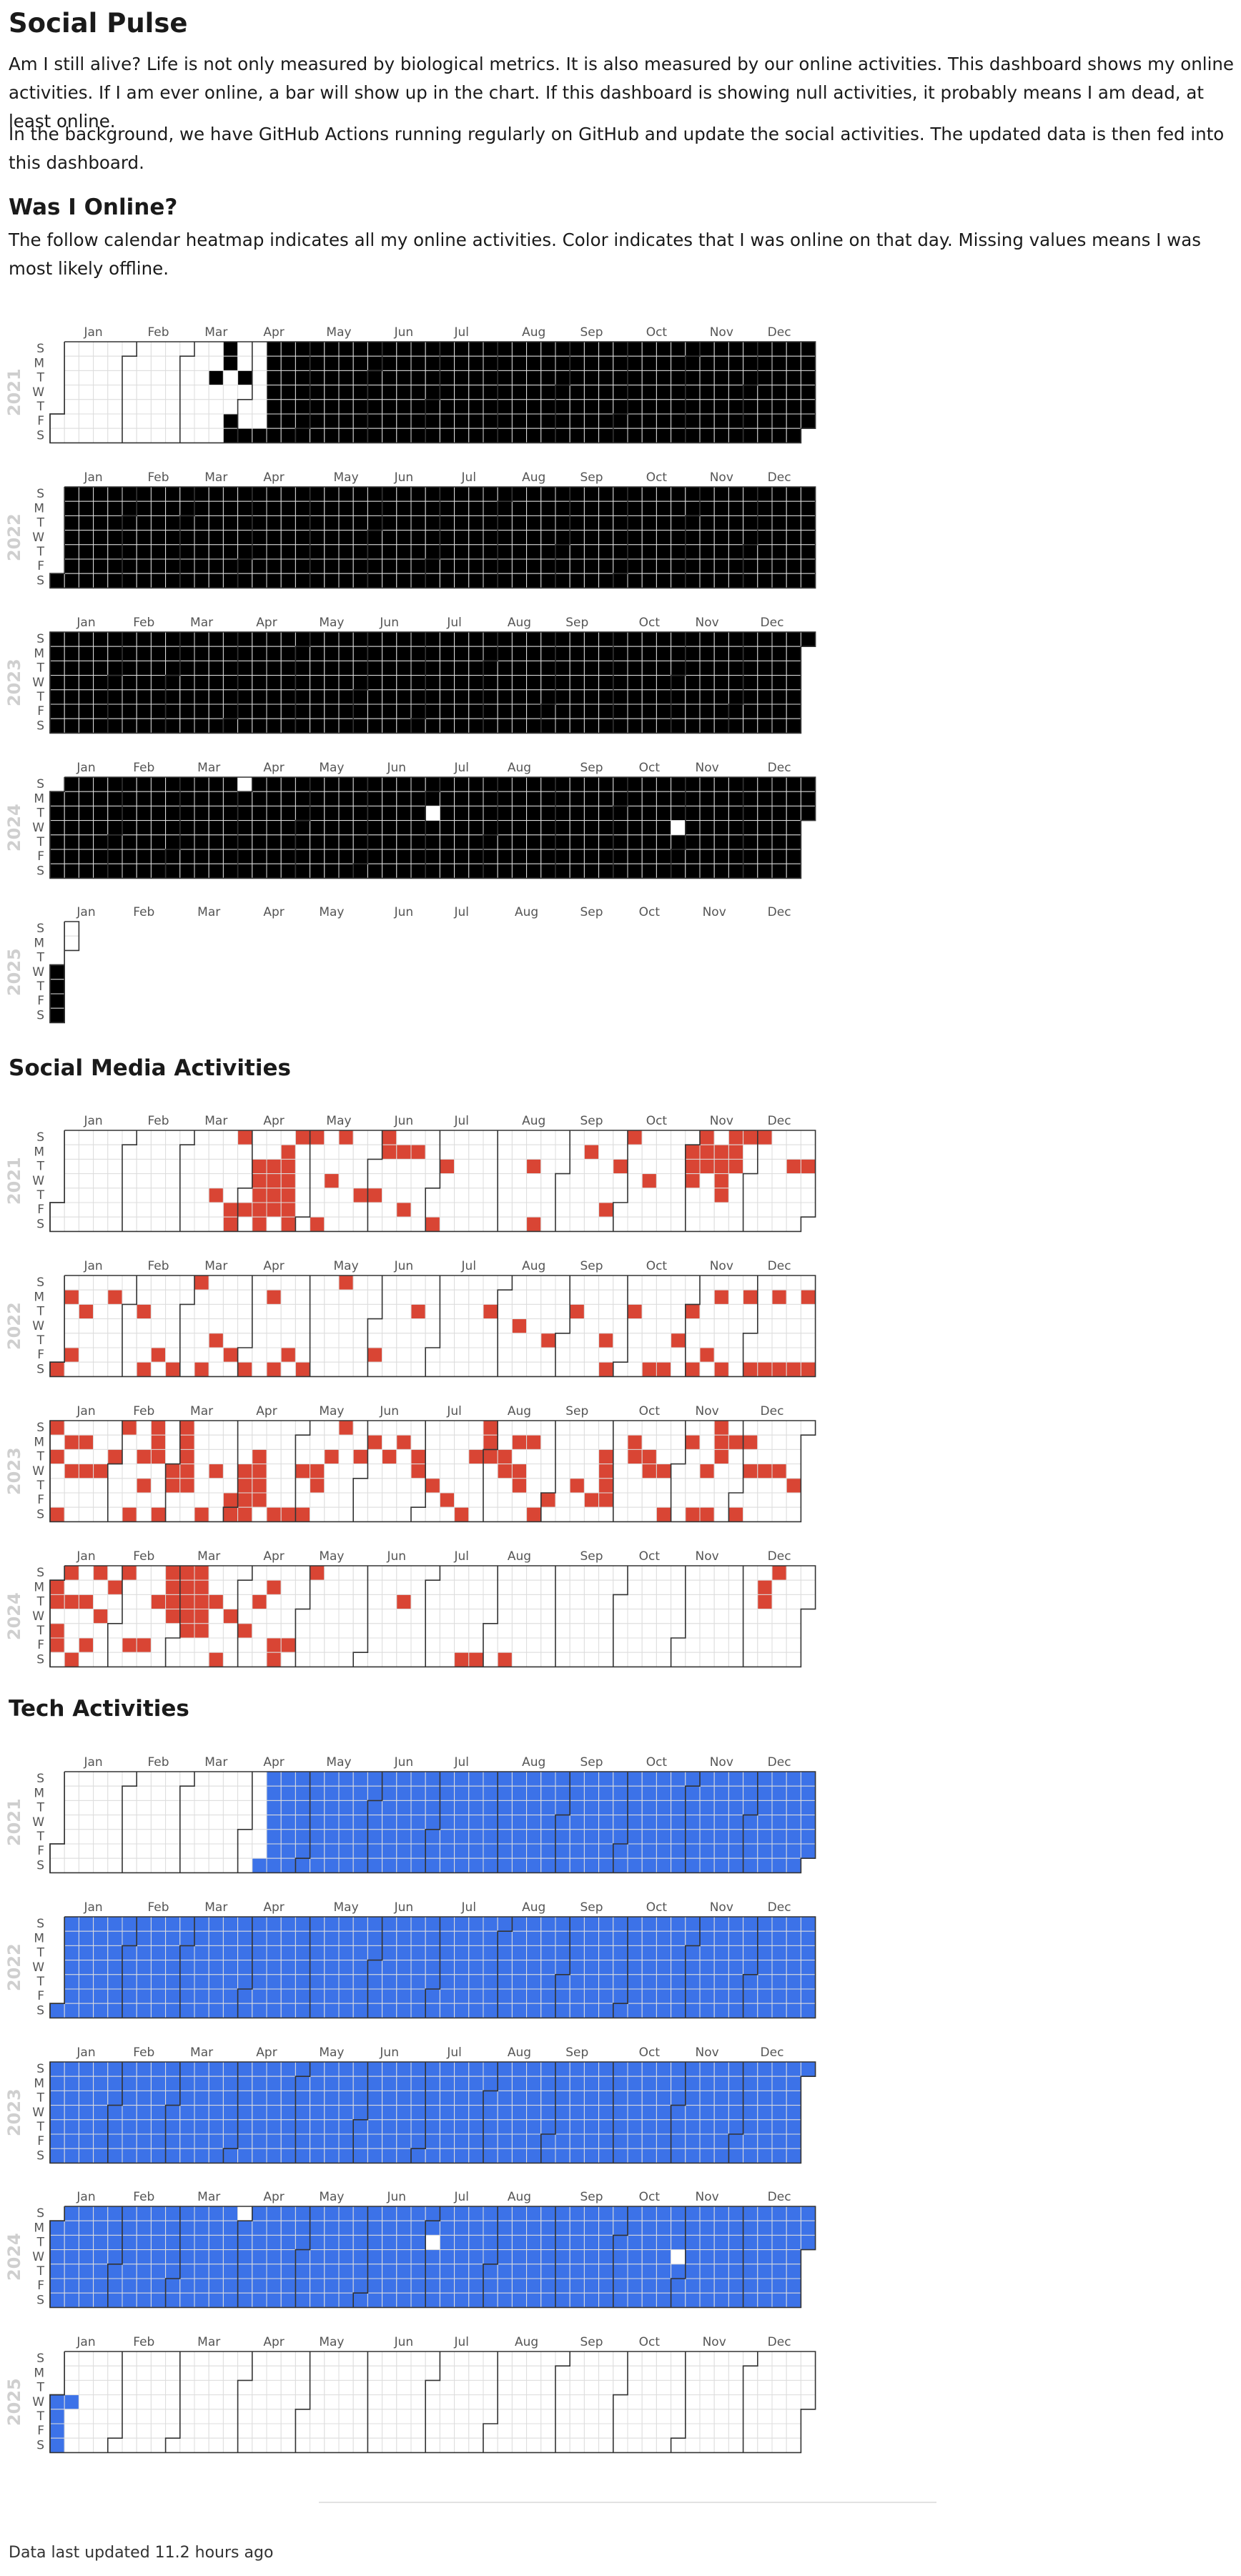 The width and height of the screenshot is (1241, 2576). What do you see at coordinates (245, 798) in the screenshot?
I see `day-cell-2024-04-01-active` at bounding box center [245, 798].